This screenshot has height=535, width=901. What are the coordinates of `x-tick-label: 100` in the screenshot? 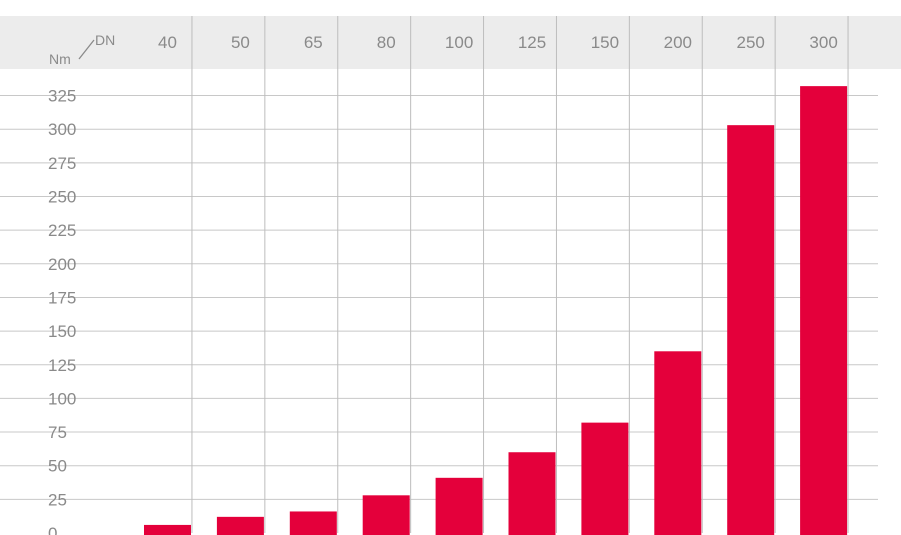 It's located at (459, 42).